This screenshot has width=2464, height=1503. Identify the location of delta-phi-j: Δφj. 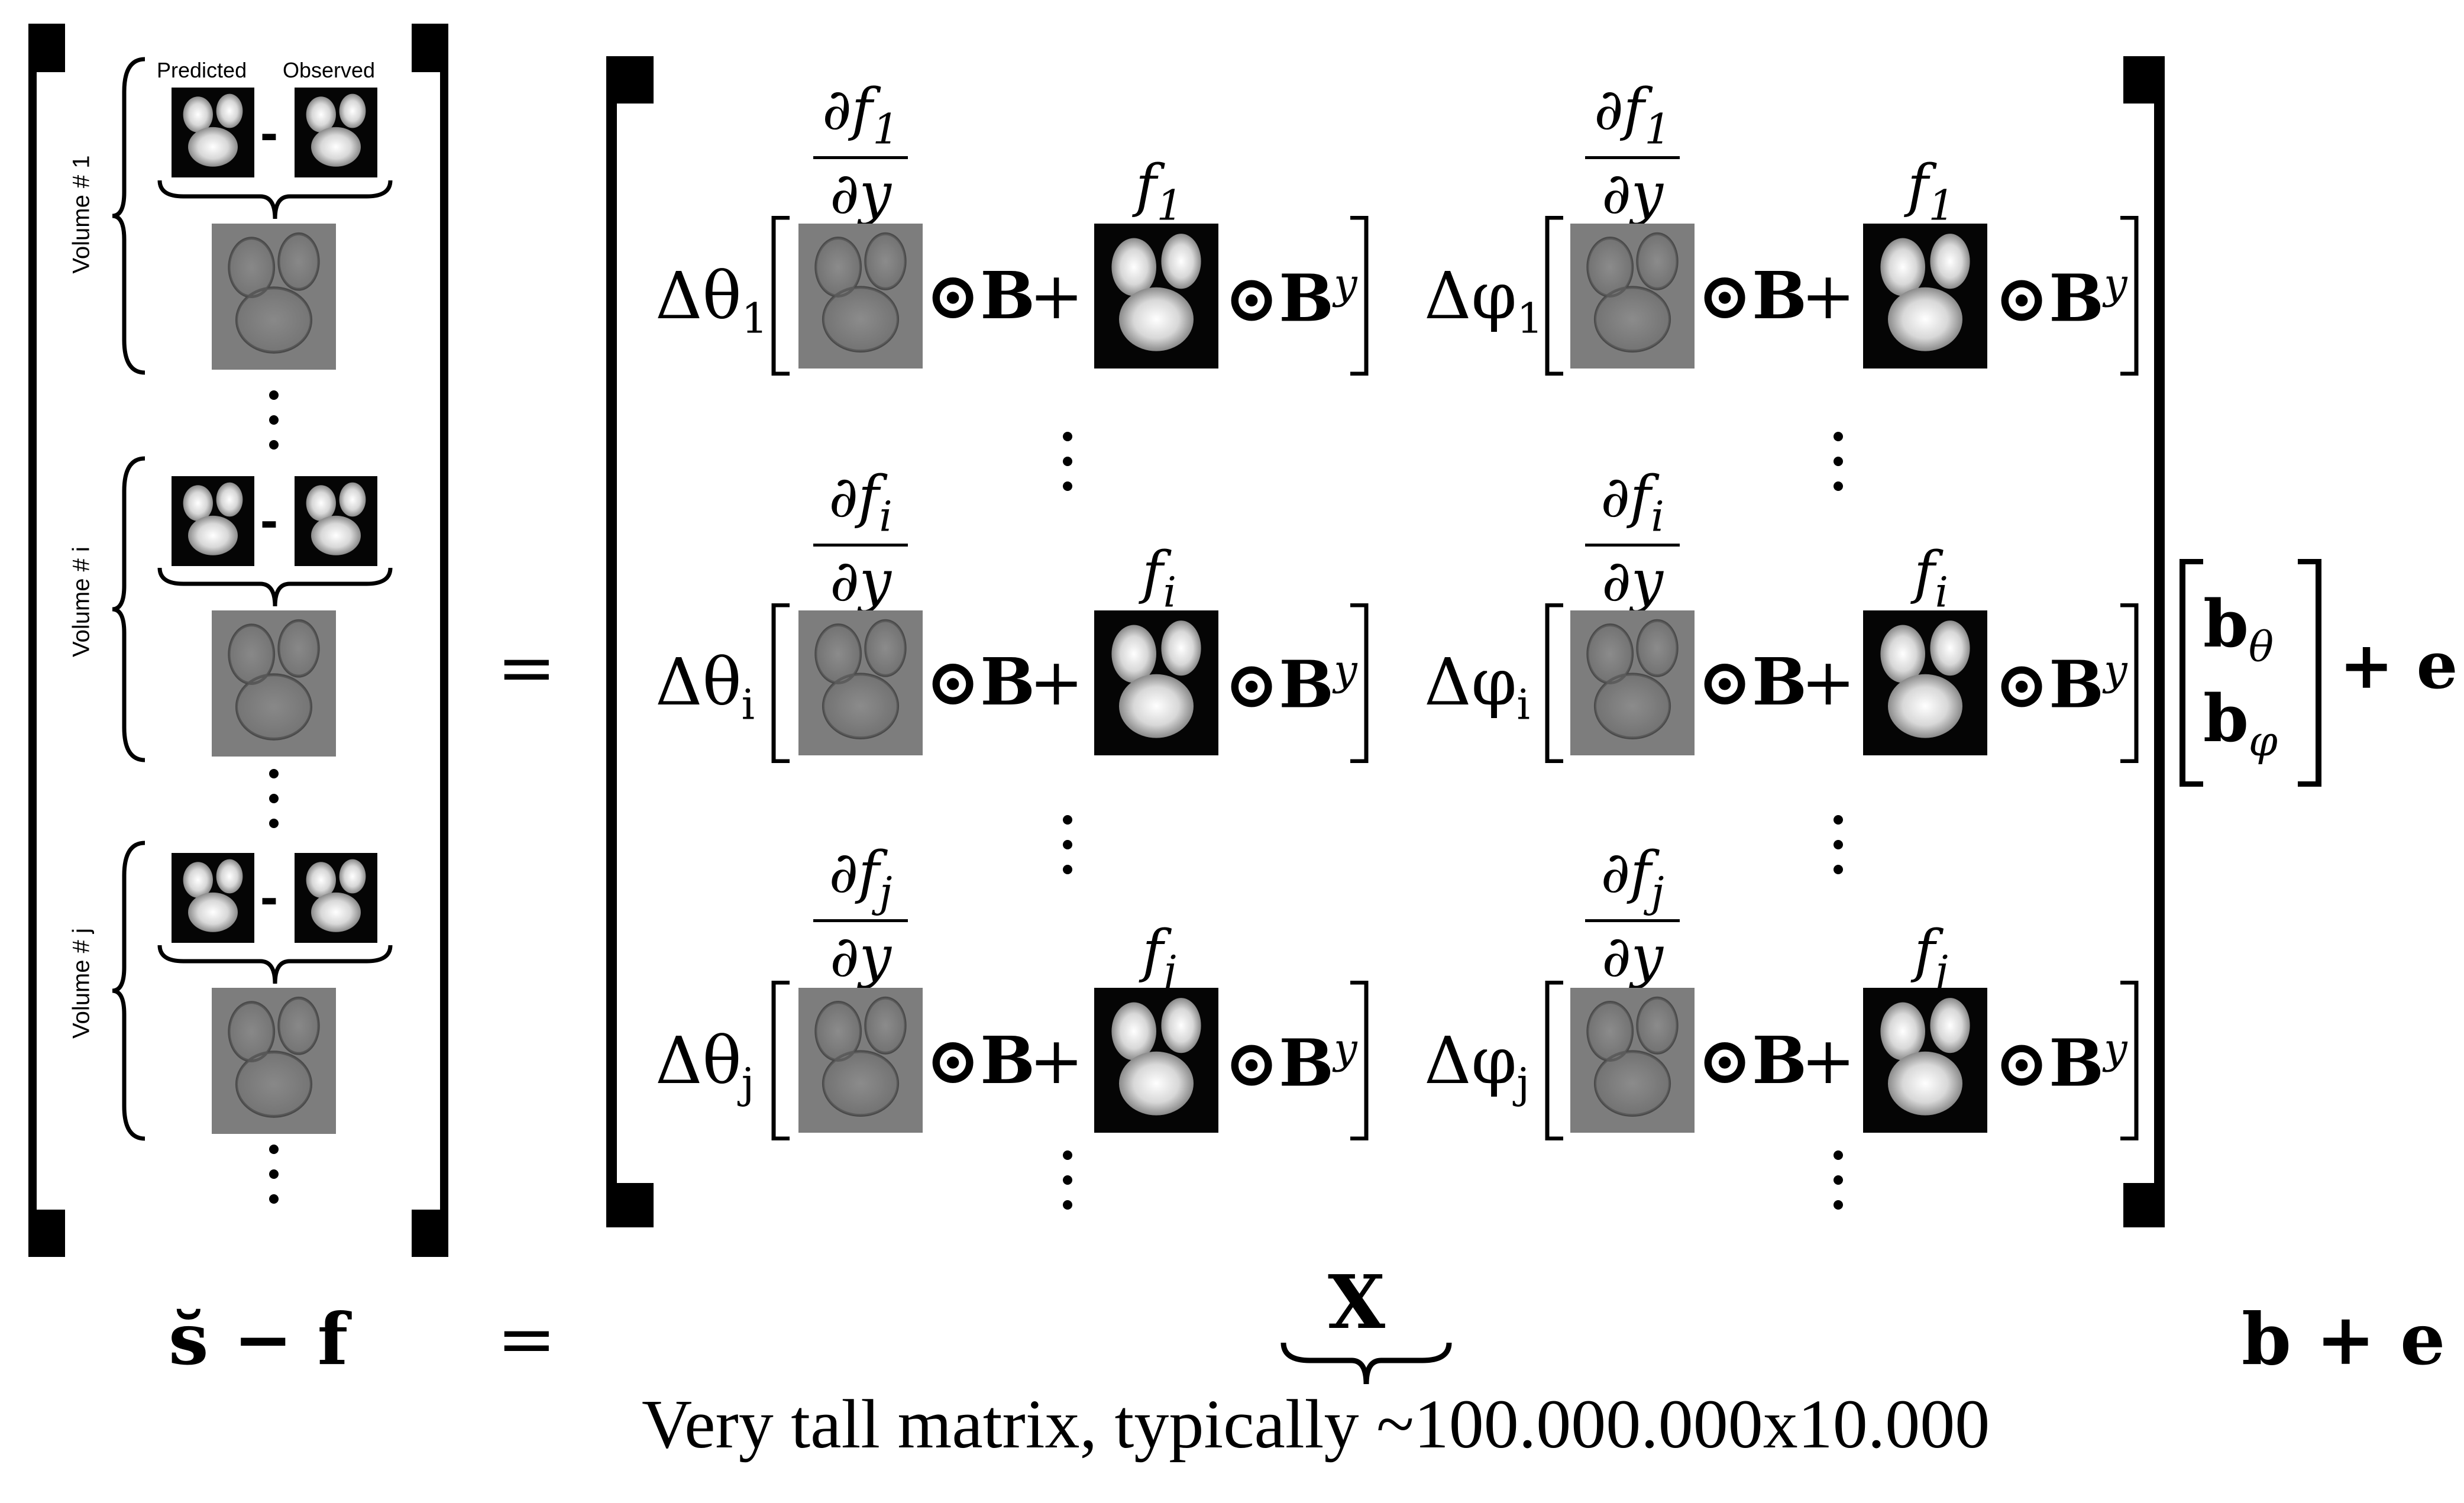
(1477, 1065).